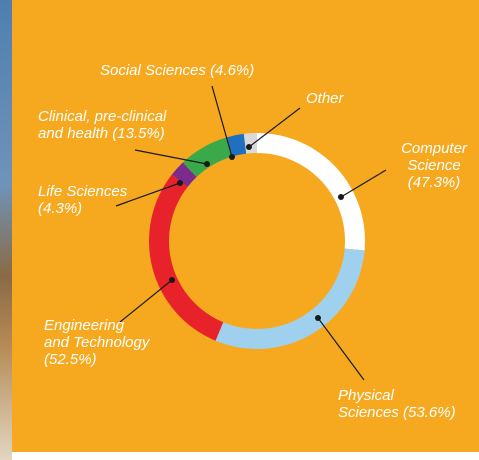  What do you see at coordinates (429, 412) in the screenshot?
I see `value-label: (53.6%)` at bounding box center [429, 412].